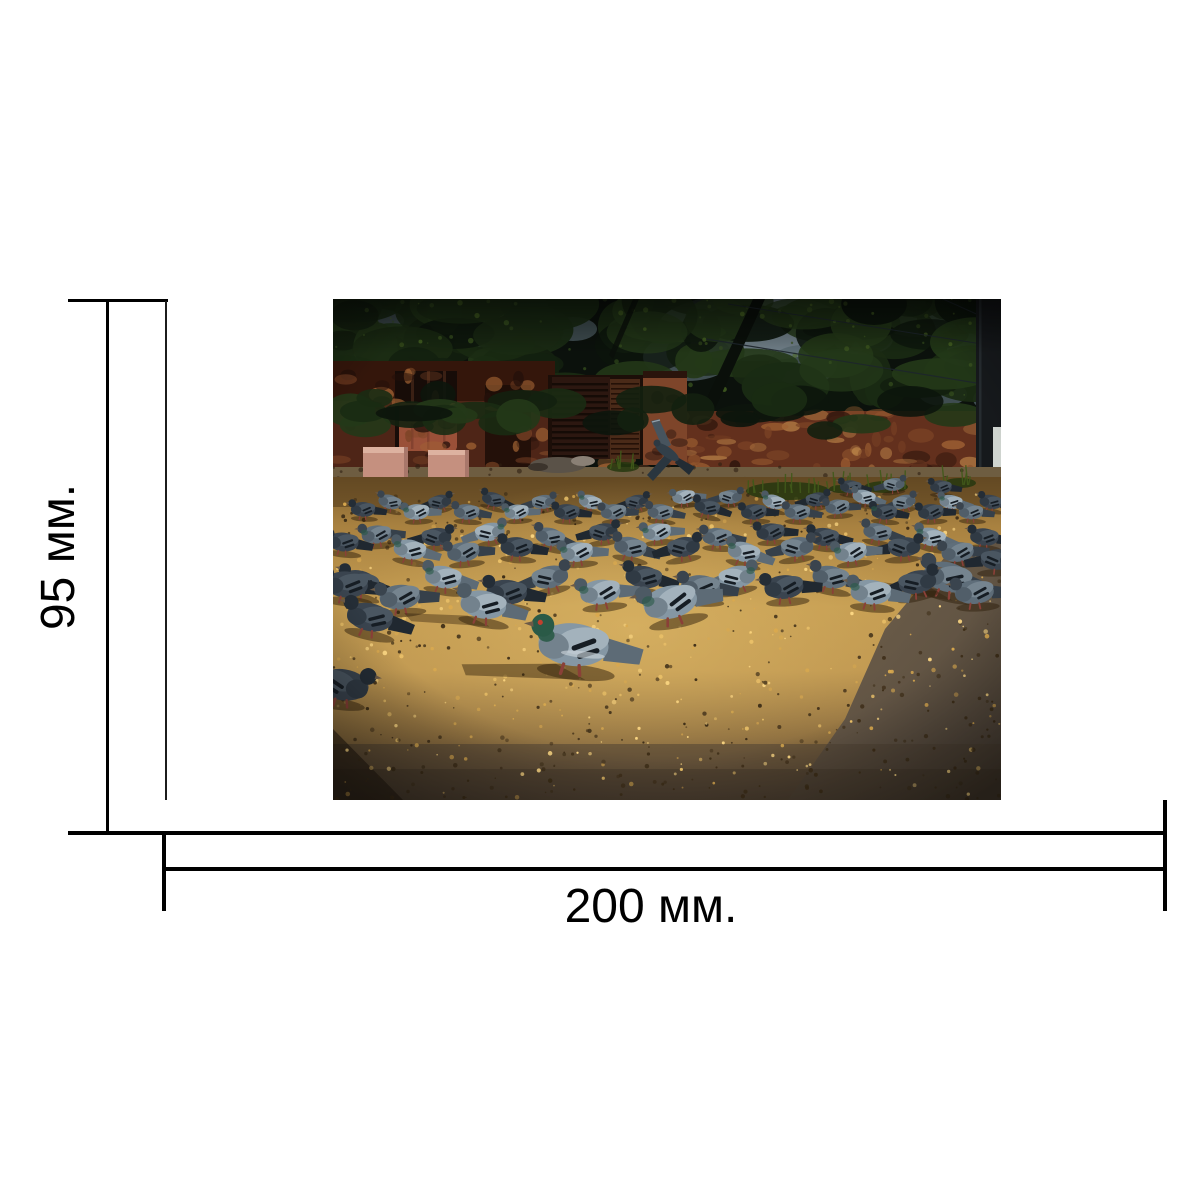 The width and height of the screenshot is (1200, 1200). Describe the element at coordinates (166, 550) in the screenshot. I see `height-dim-extension-line` at that location.